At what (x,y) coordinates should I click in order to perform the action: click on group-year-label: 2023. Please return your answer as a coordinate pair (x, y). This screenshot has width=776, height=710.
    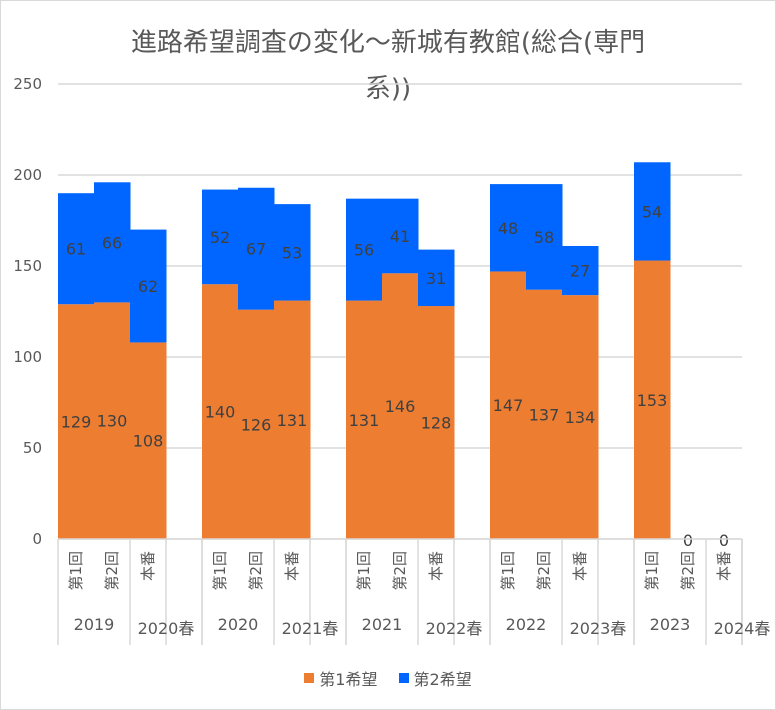
    Looking at the image, I should click on (670, 624).